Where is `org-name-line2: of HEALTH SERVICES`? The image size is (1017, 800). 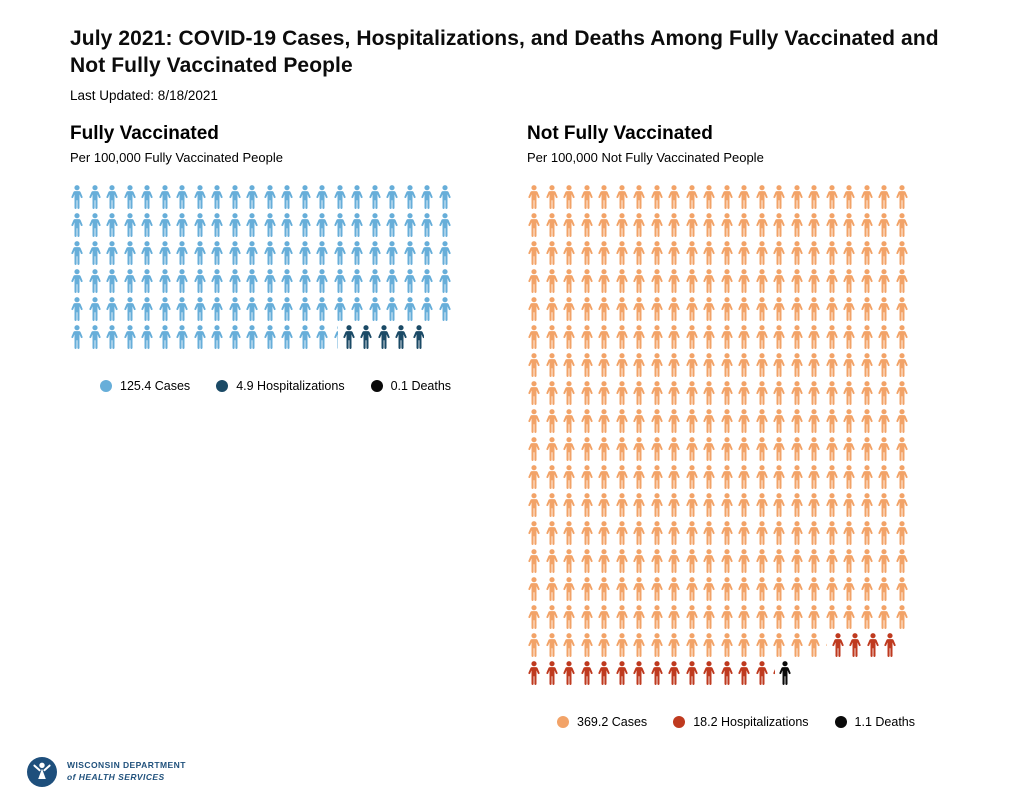 org-name-line2: of HEALTH SERVICES is located at coordinates (116, 777).